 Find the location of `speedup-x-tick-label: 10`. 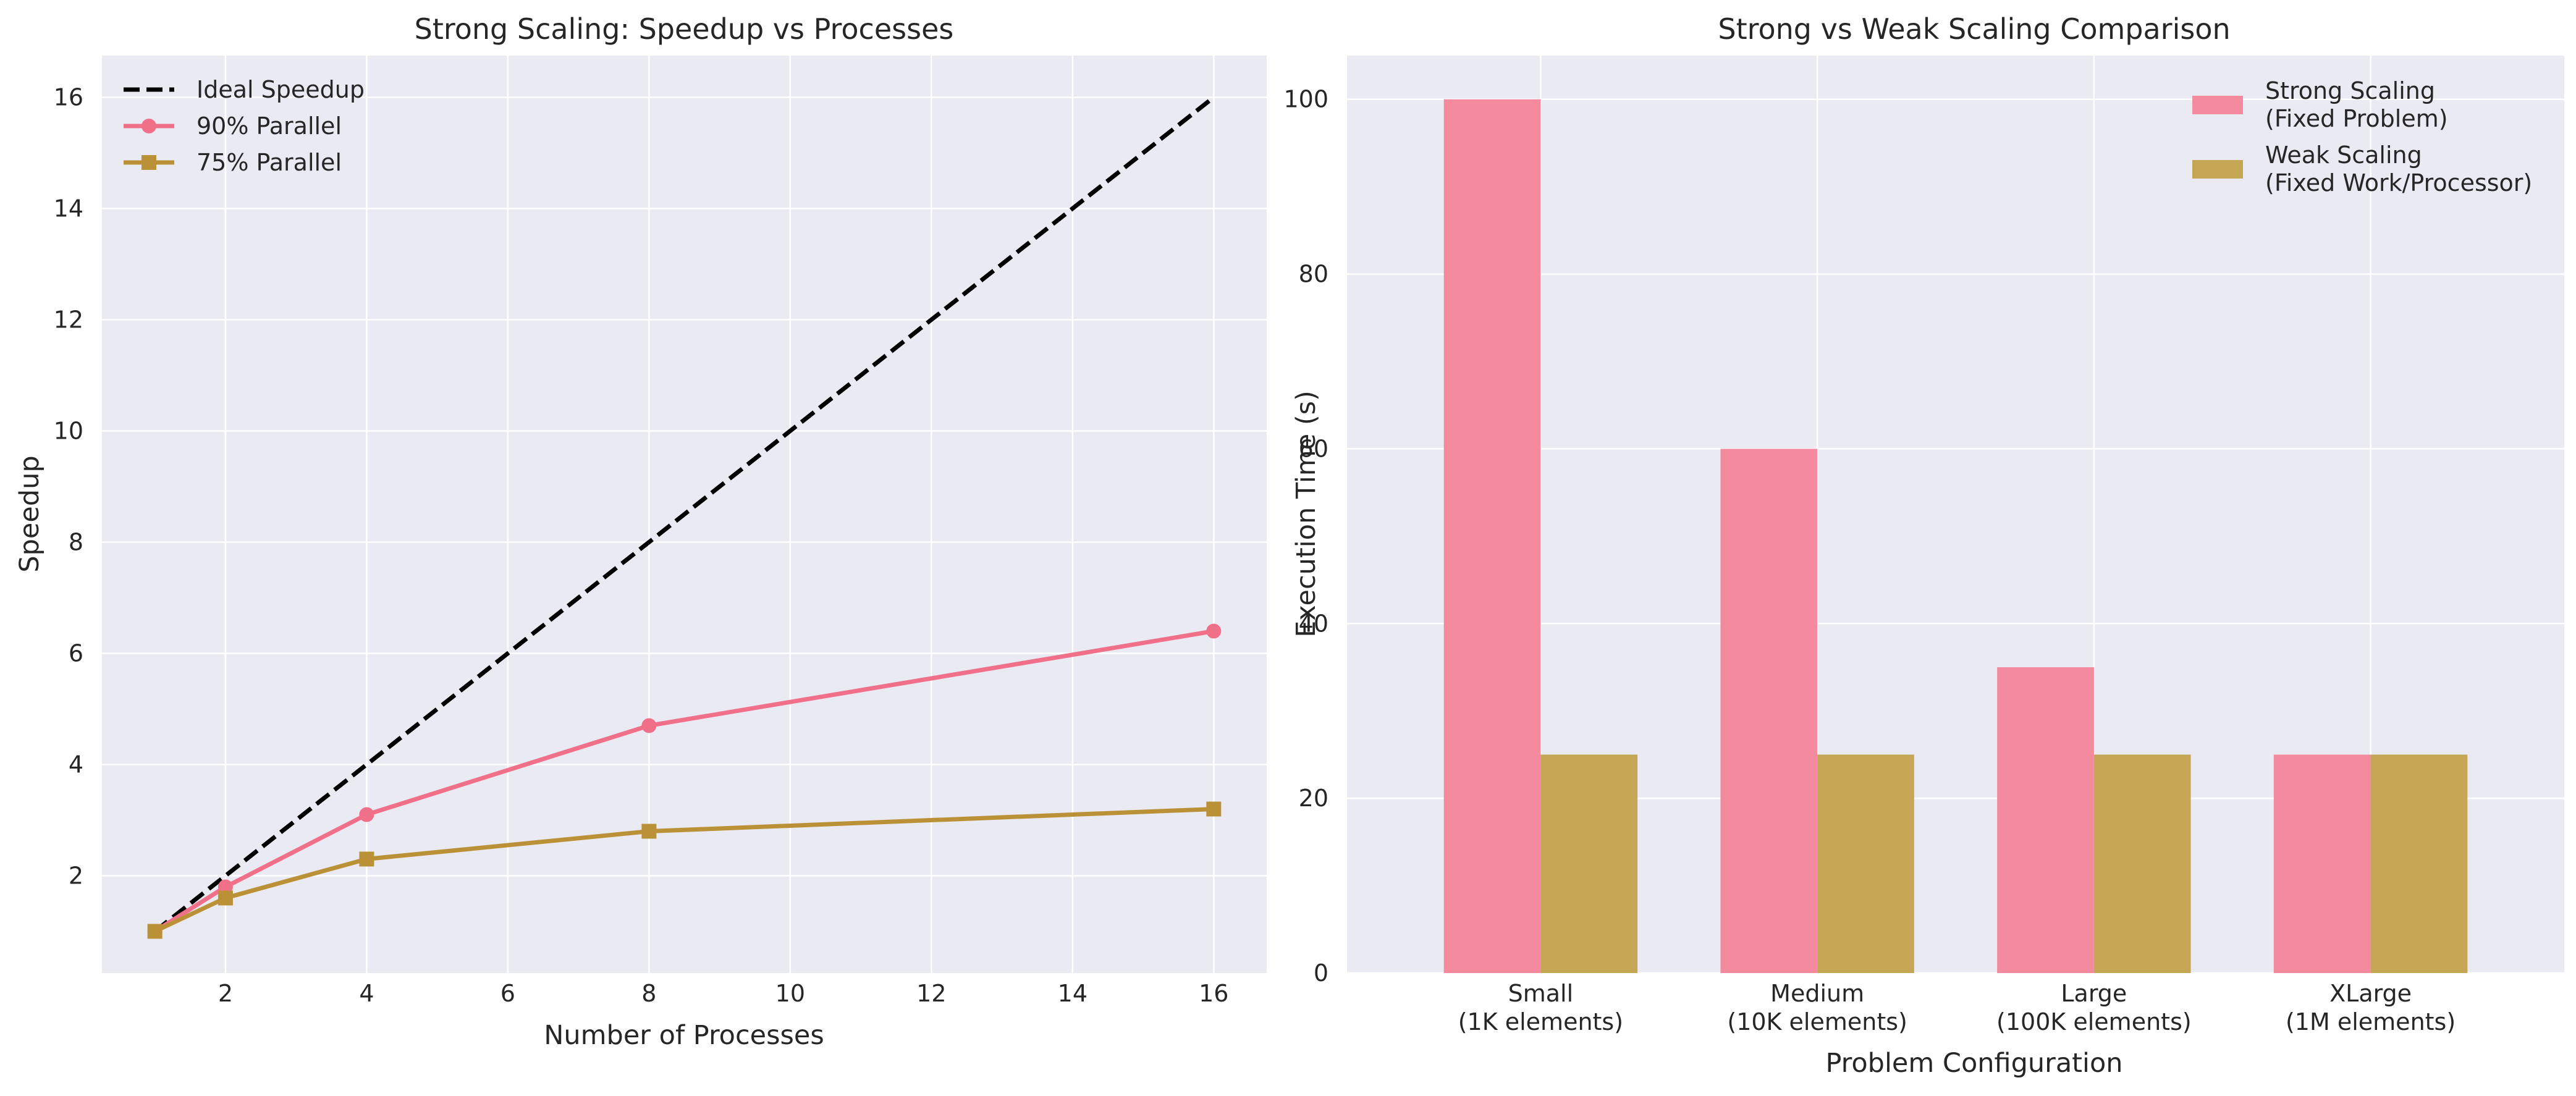

speedup-x-tick-label: 10 is located at coordinates (790, 993).